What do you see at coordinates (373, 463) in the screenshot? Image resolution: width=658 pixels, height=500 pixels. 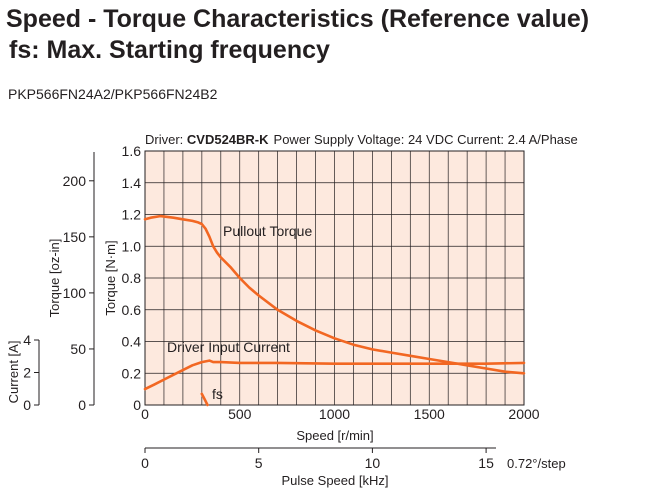 I see `pulse-tick-label: 10` at bounding box center [373, 463].